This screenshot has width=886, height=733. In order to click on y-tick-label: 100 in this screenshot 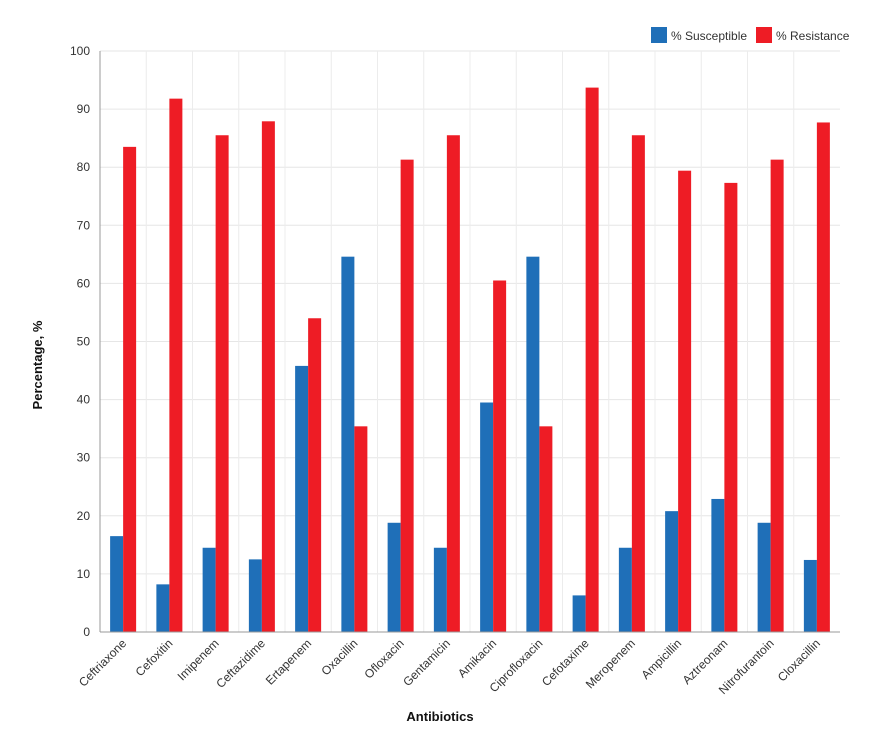, I will do `click(80, 51)`.